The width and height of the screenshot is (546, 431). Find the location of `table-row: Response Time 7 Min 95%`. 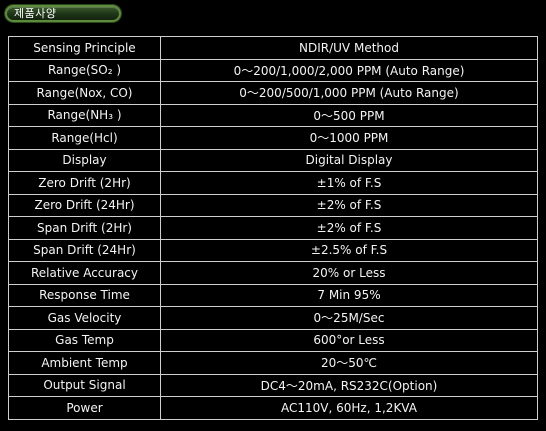

table-row: Response Time 7 Min 95% is located at coordinates (273, 295).